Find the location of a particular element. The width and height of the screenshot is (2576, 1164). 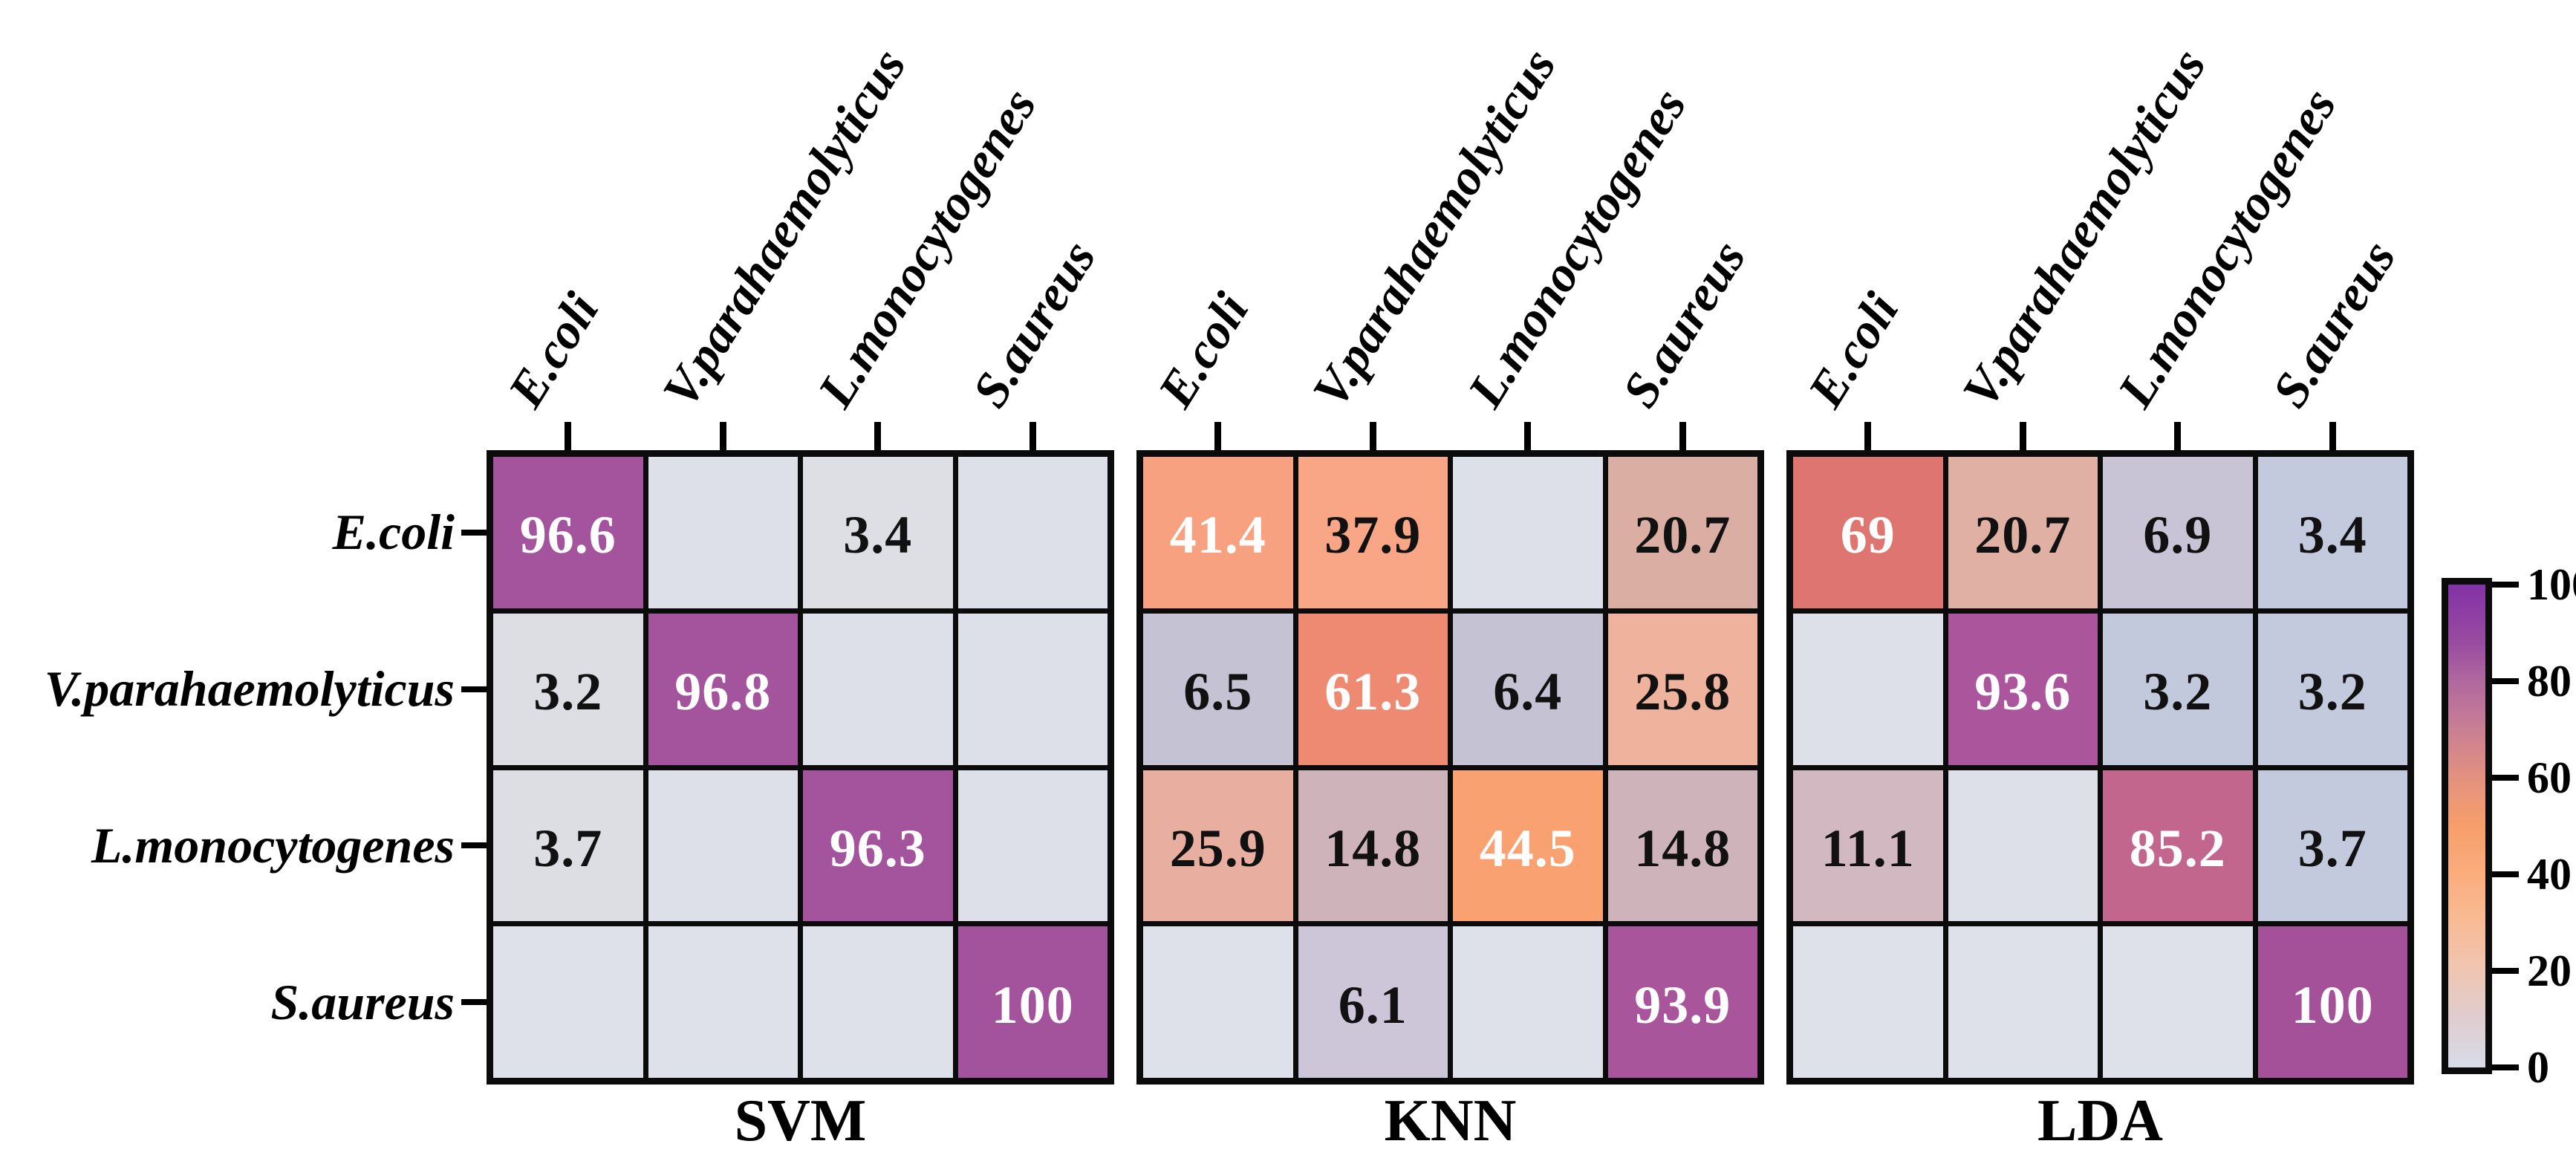

confusion-matrix-lda: 69 20.7 6.9 3.4 93.6 3.2 3.2 11.1 85.2 3.7 100 is located at coordinates (2100, 767).